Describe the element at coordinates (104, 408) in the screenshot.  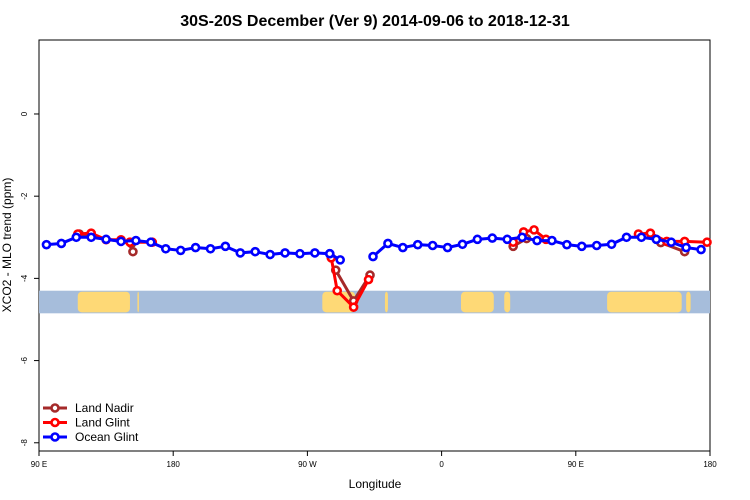
I see `legend-label: Land Nadir` at that location.